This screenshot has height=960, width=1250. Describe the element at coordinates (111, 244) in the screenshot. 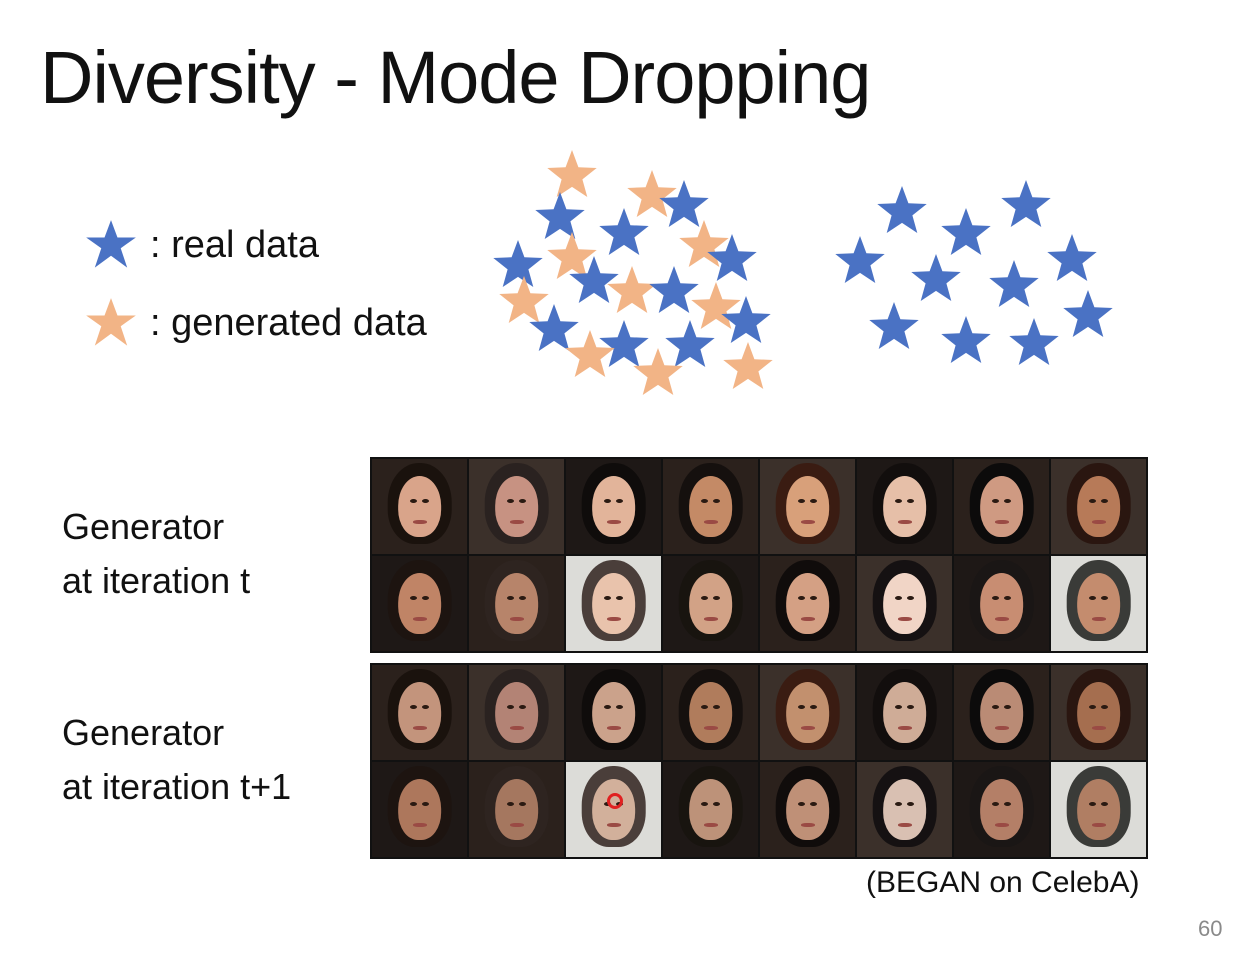

I see `blue-star-icon` at that location.